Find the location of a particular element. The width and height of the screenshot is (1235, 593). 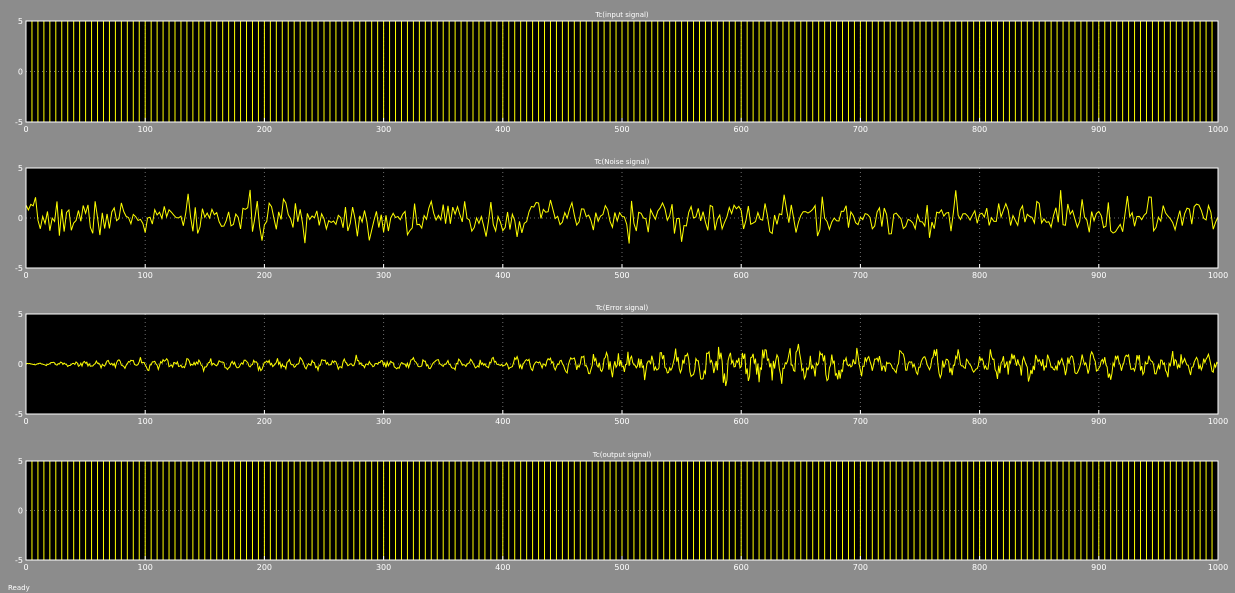

panel-title: Tc(Noise signal) is located at coordinates (622, 162).